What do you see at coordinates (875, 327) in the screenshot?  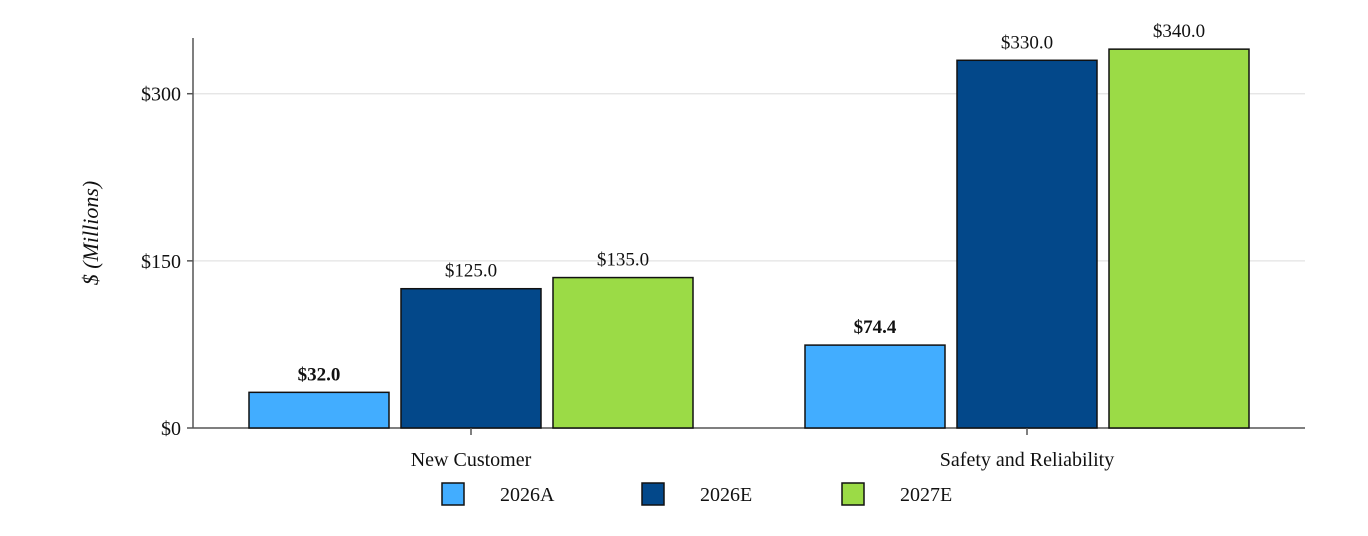 I see `bar-value-label: $74.4` at bounding box center [875, 327].